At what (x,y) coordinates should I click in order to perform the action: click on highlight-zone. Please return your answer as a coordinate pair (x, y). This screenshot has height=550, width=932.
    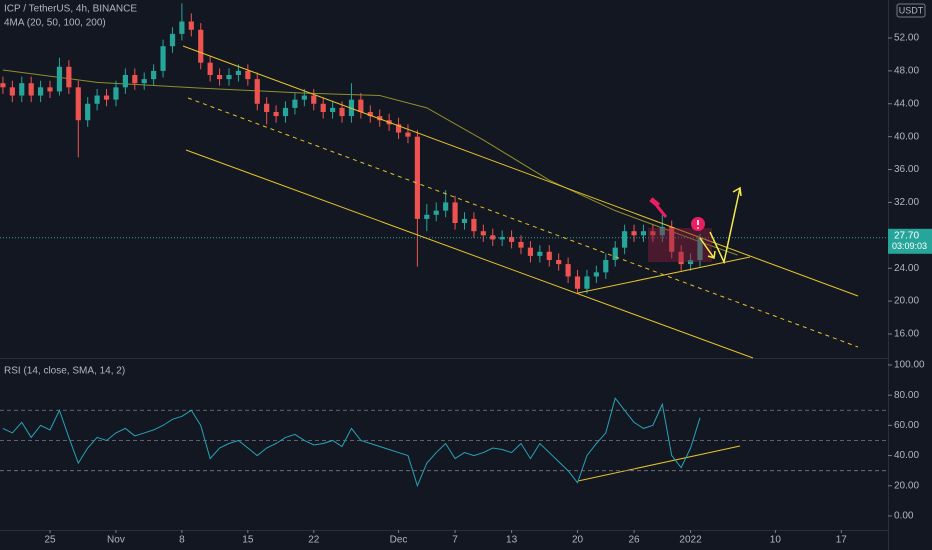
    Looking at the image, I should click on (680, 245).